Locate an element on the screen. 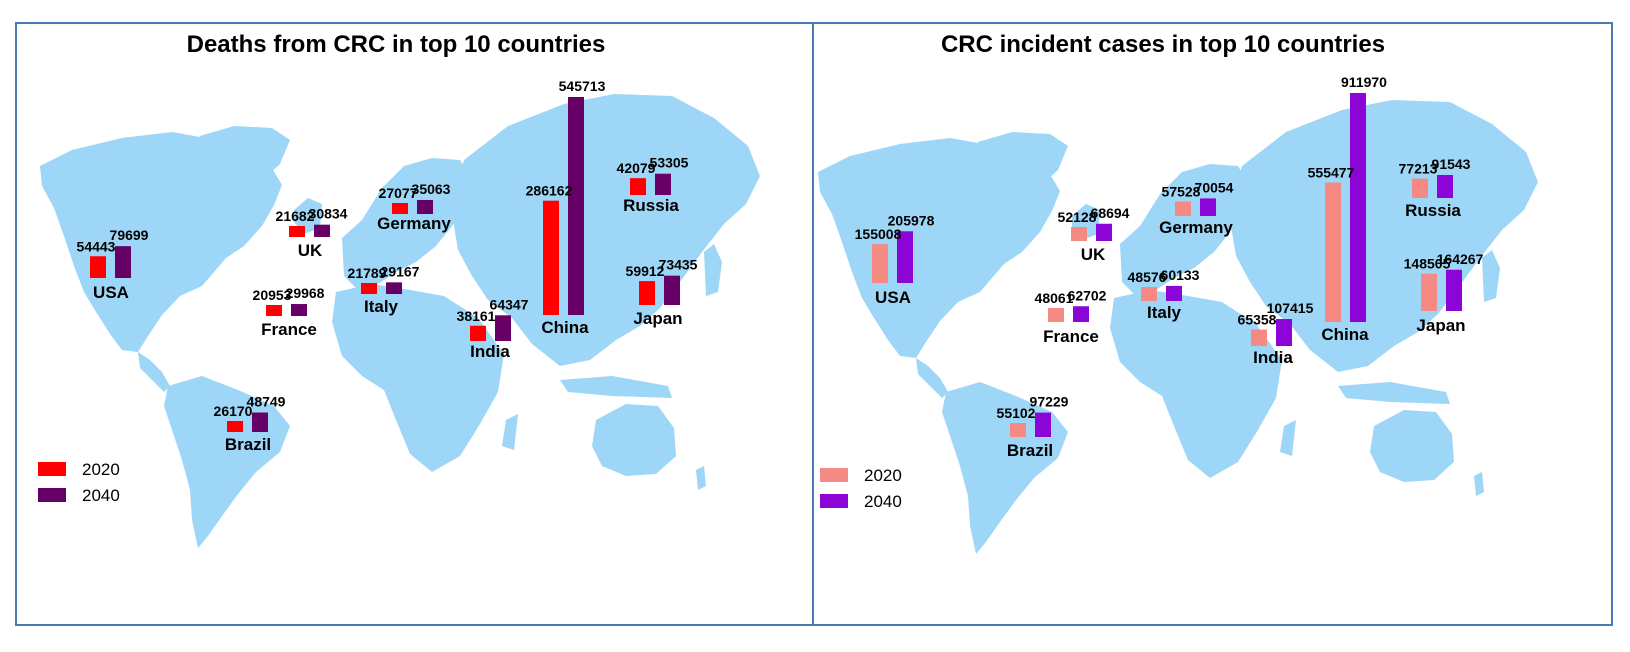  label-2020-usa-chart0: 54443 is located at coordinates (96, 246).